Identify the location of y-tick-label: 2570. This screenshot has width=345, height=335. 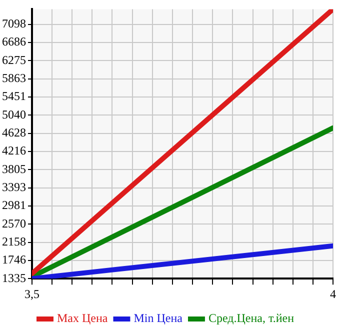
(14, 223).